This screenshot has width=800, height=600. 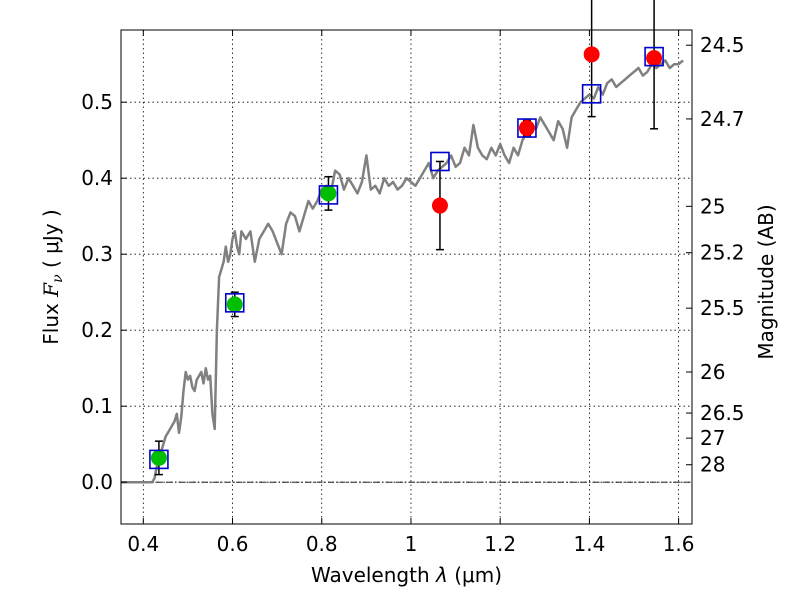 What do you see at coordinates (97, 102) in the screenshot?
I see `y-tick-label: 0.5` at bounding box center [97, 102].